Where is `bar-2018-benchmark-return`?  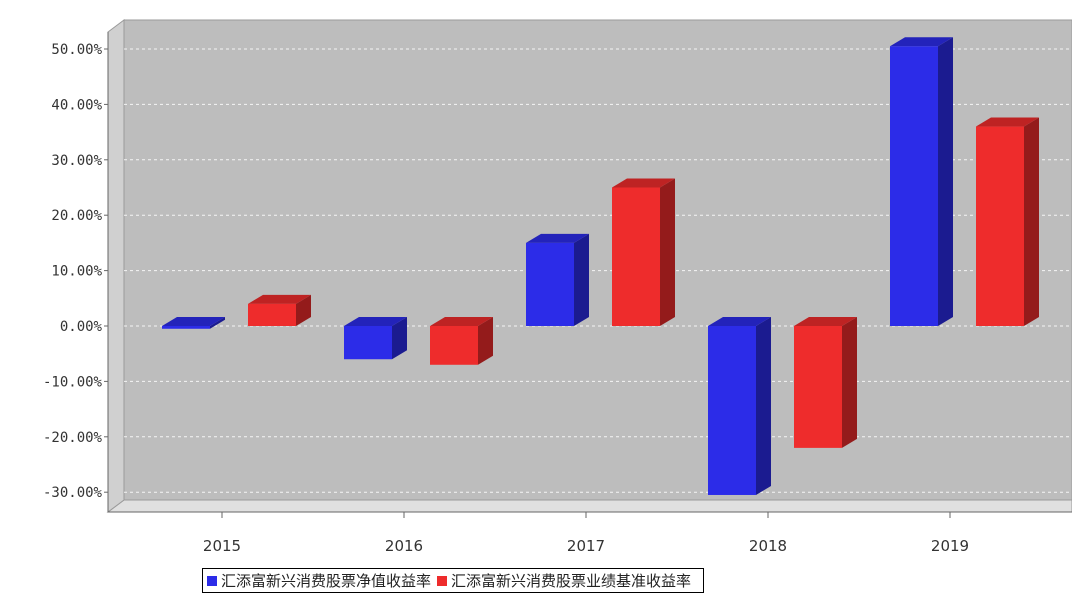
bar-2018-benchmark-return is located at coordinates (825, 382).